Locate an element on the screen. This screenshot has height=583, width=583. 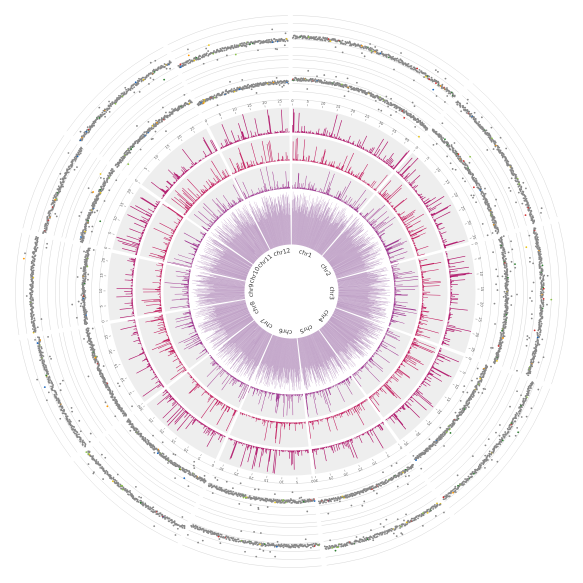
track-2-chr2-bars is located at coordinates (383, 234).